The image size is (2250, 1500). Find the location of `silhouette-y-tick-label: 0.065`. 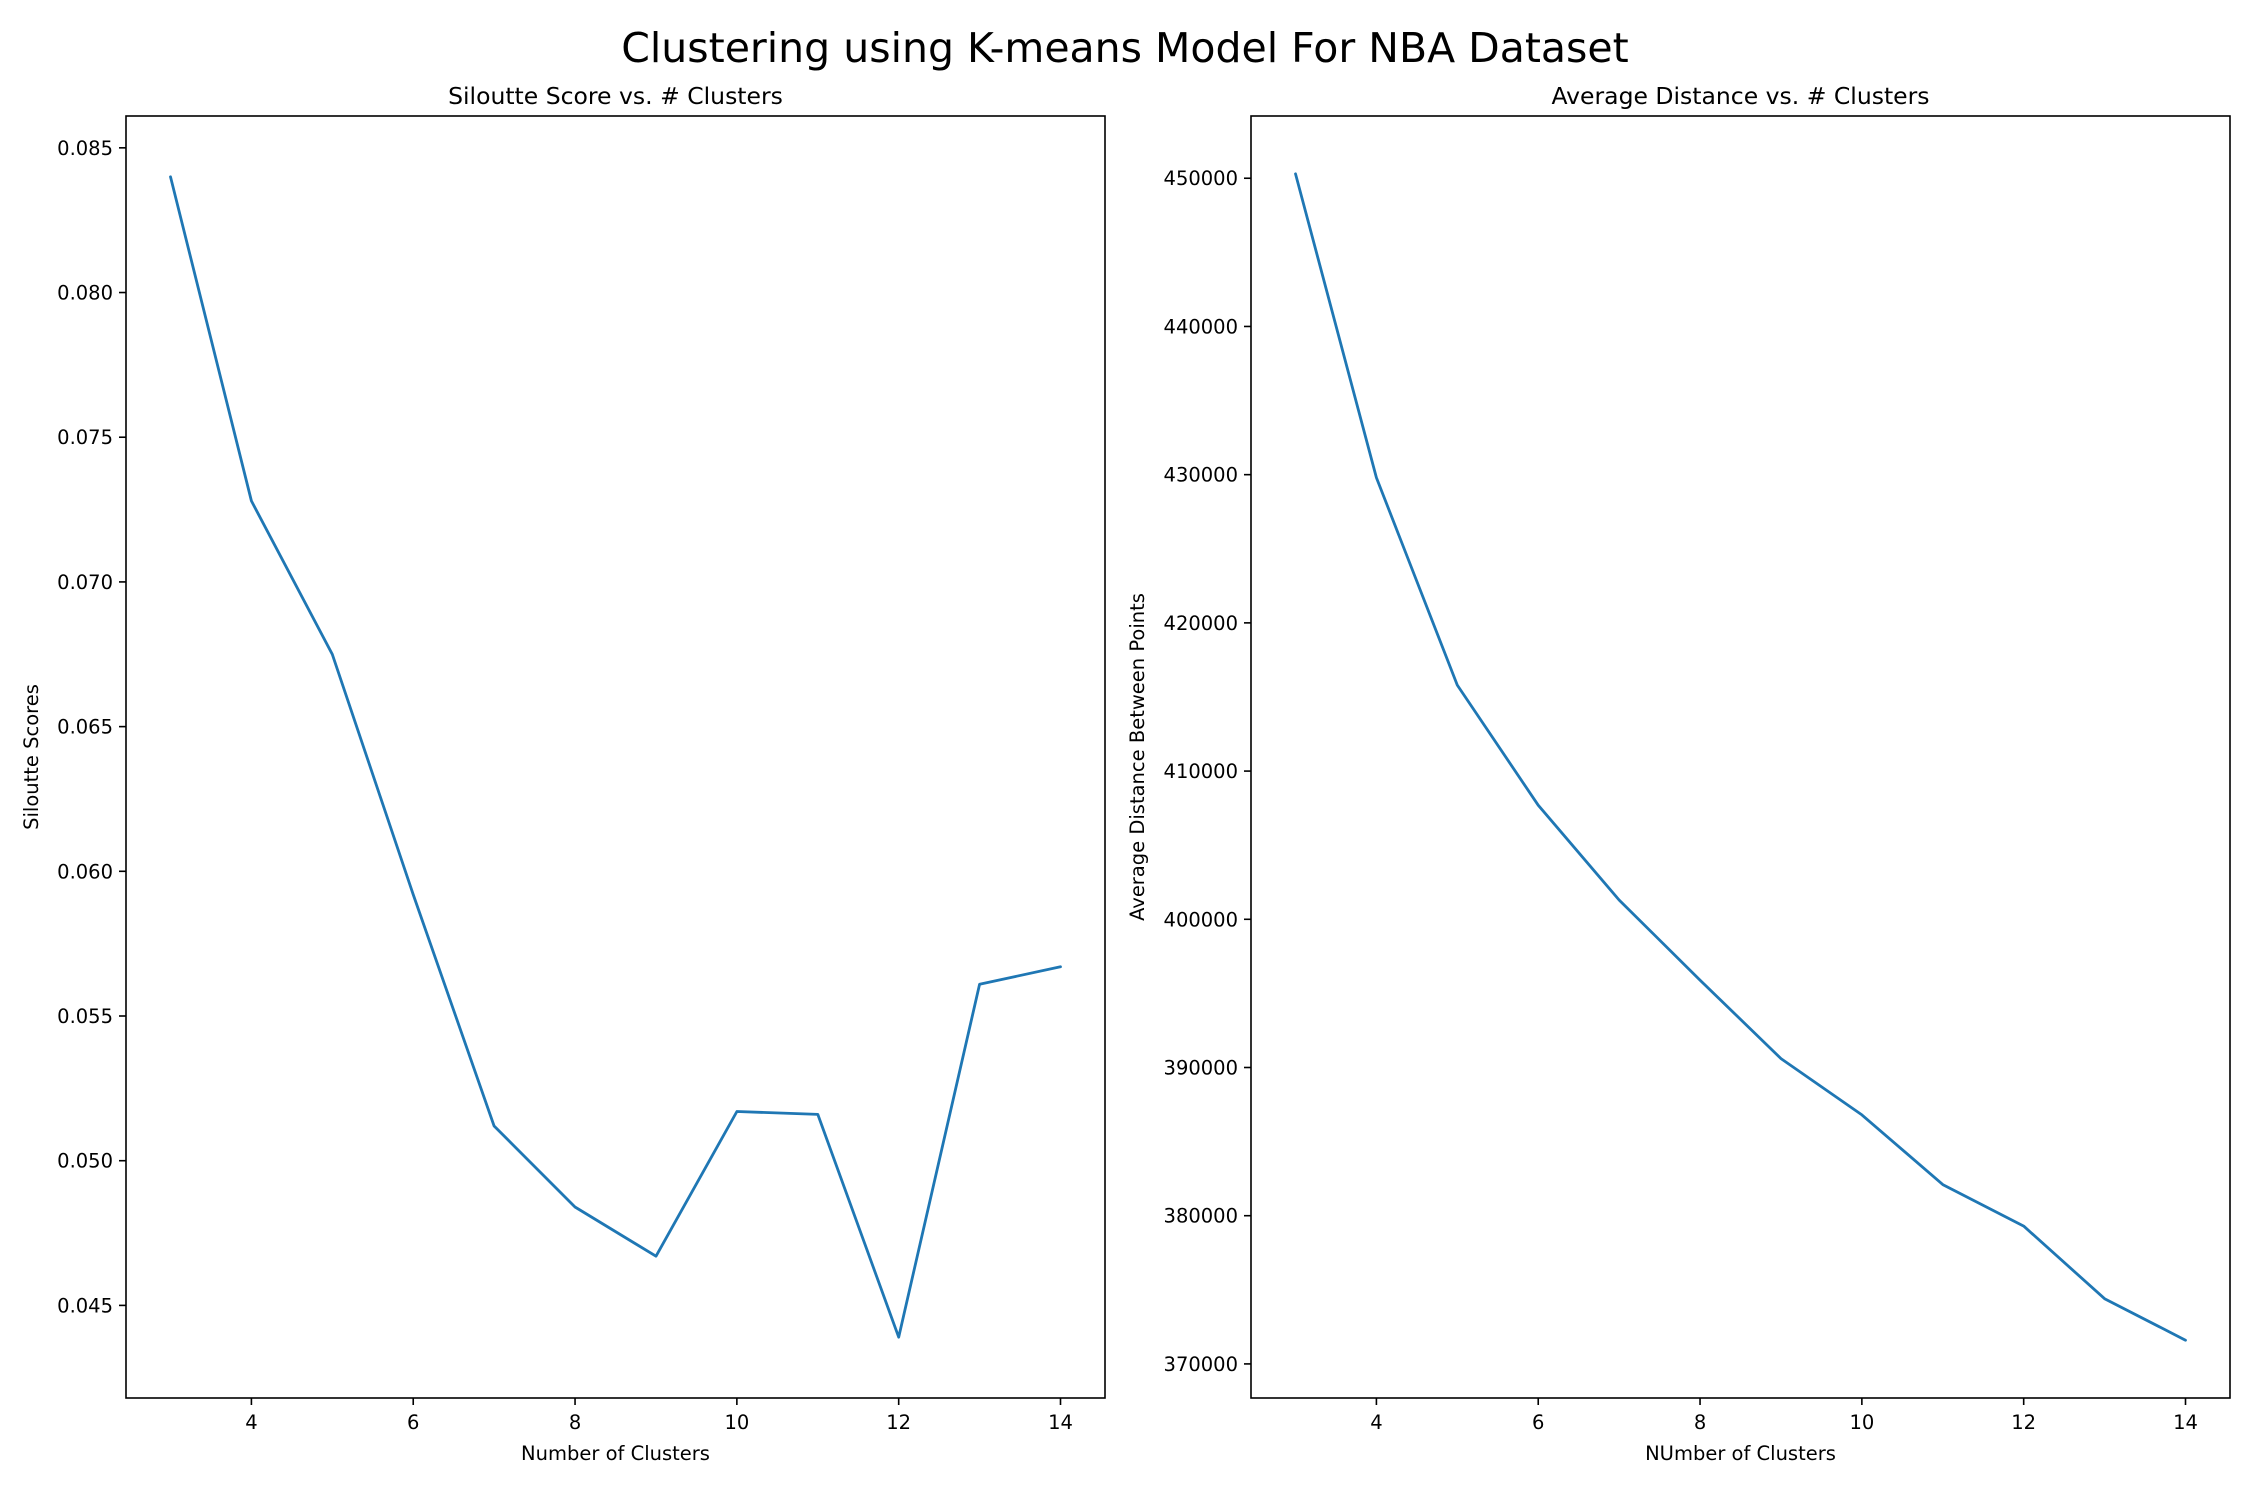

silhouette-y-tick-label: 0.065 is located at coordinates (85, 727).